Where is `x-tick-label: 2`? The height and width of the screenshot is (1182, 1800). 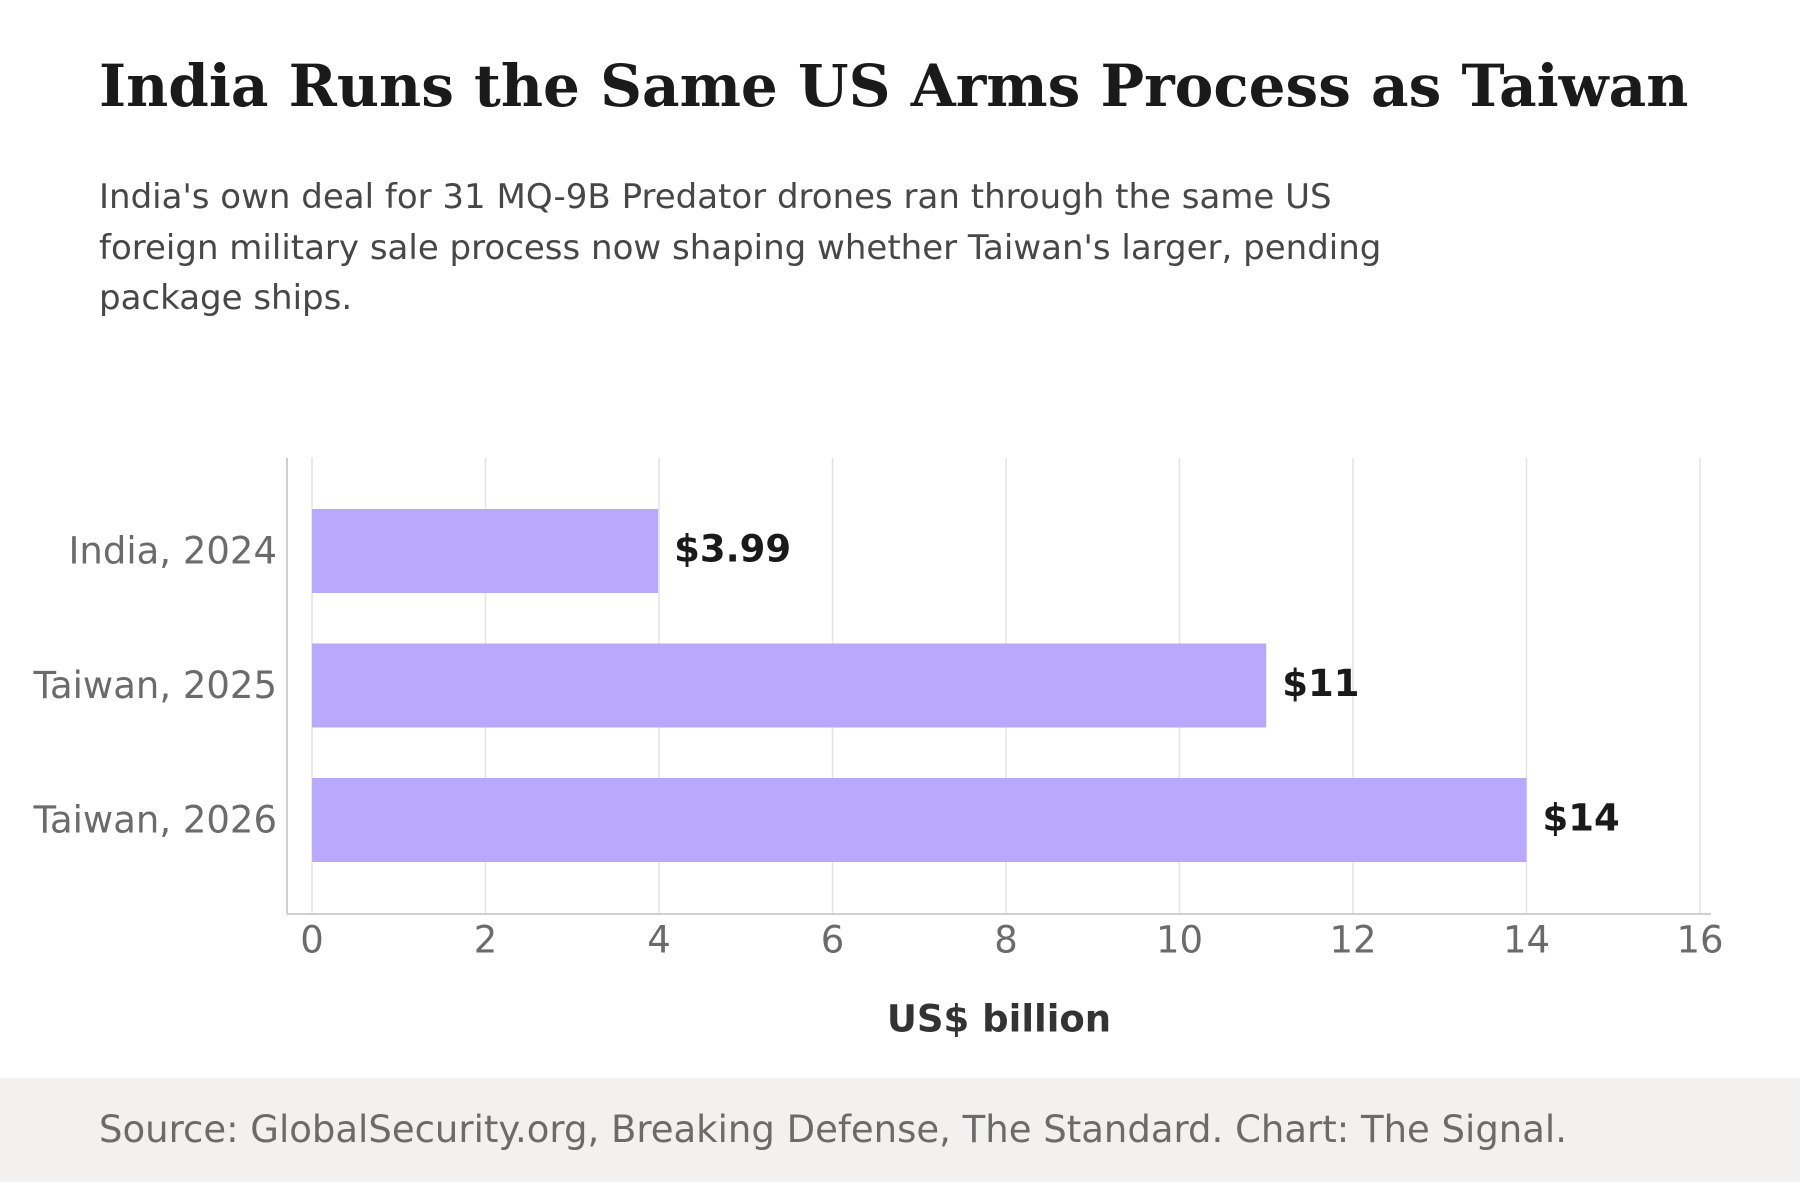 x-tick-label: 2 is located at coordinates (486, 940).